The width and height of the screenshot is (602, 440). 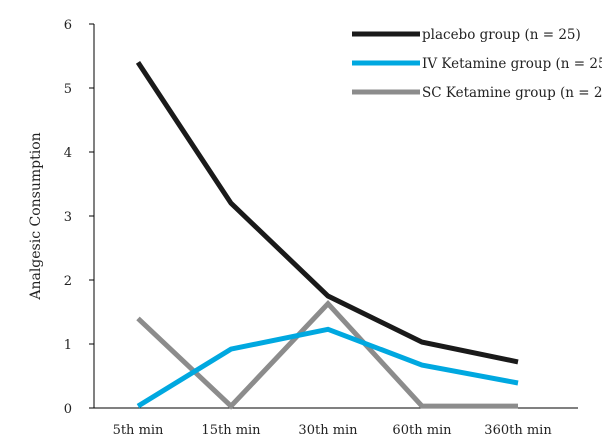 What do you see at coordinates (68, 409) in the screenshot?
I see `y-tick-label: 0` at bounding box center [68, 409].